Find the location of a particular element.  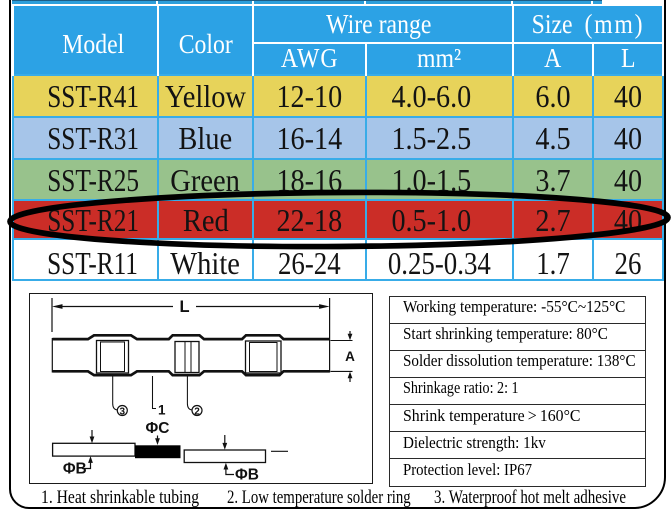

svg-text: A is located at coordinates (350, 356).